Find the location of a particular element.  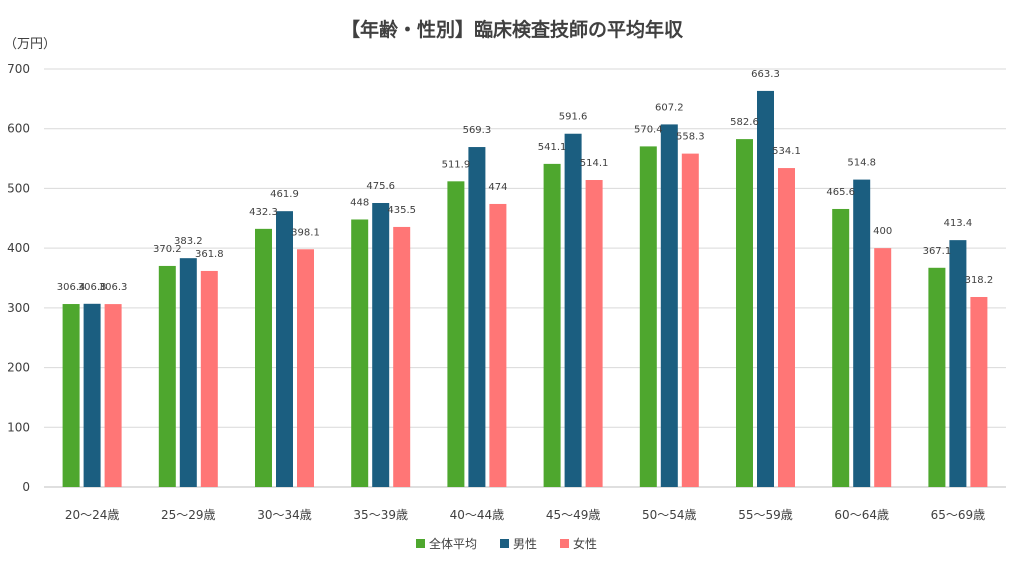

data-label: 383.2 is located at coordinates (188, 241).